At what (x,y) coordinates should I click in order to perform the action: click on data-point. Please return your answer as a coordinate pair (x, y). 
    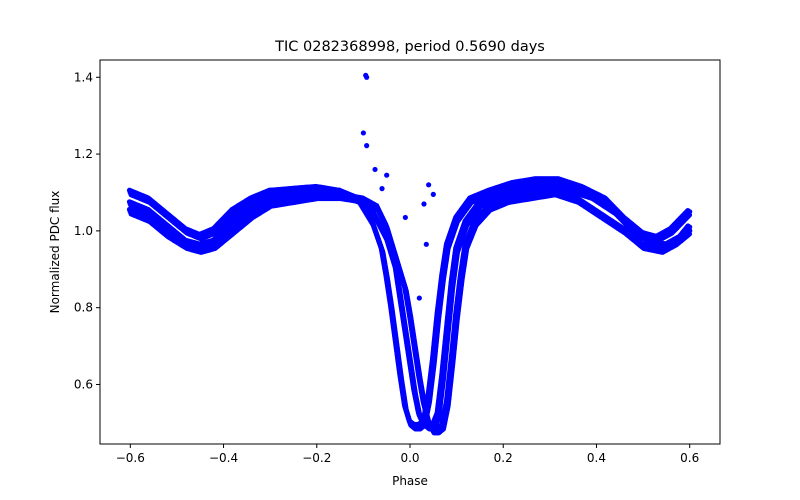
    Looking at the image, I should click on (689, 215).